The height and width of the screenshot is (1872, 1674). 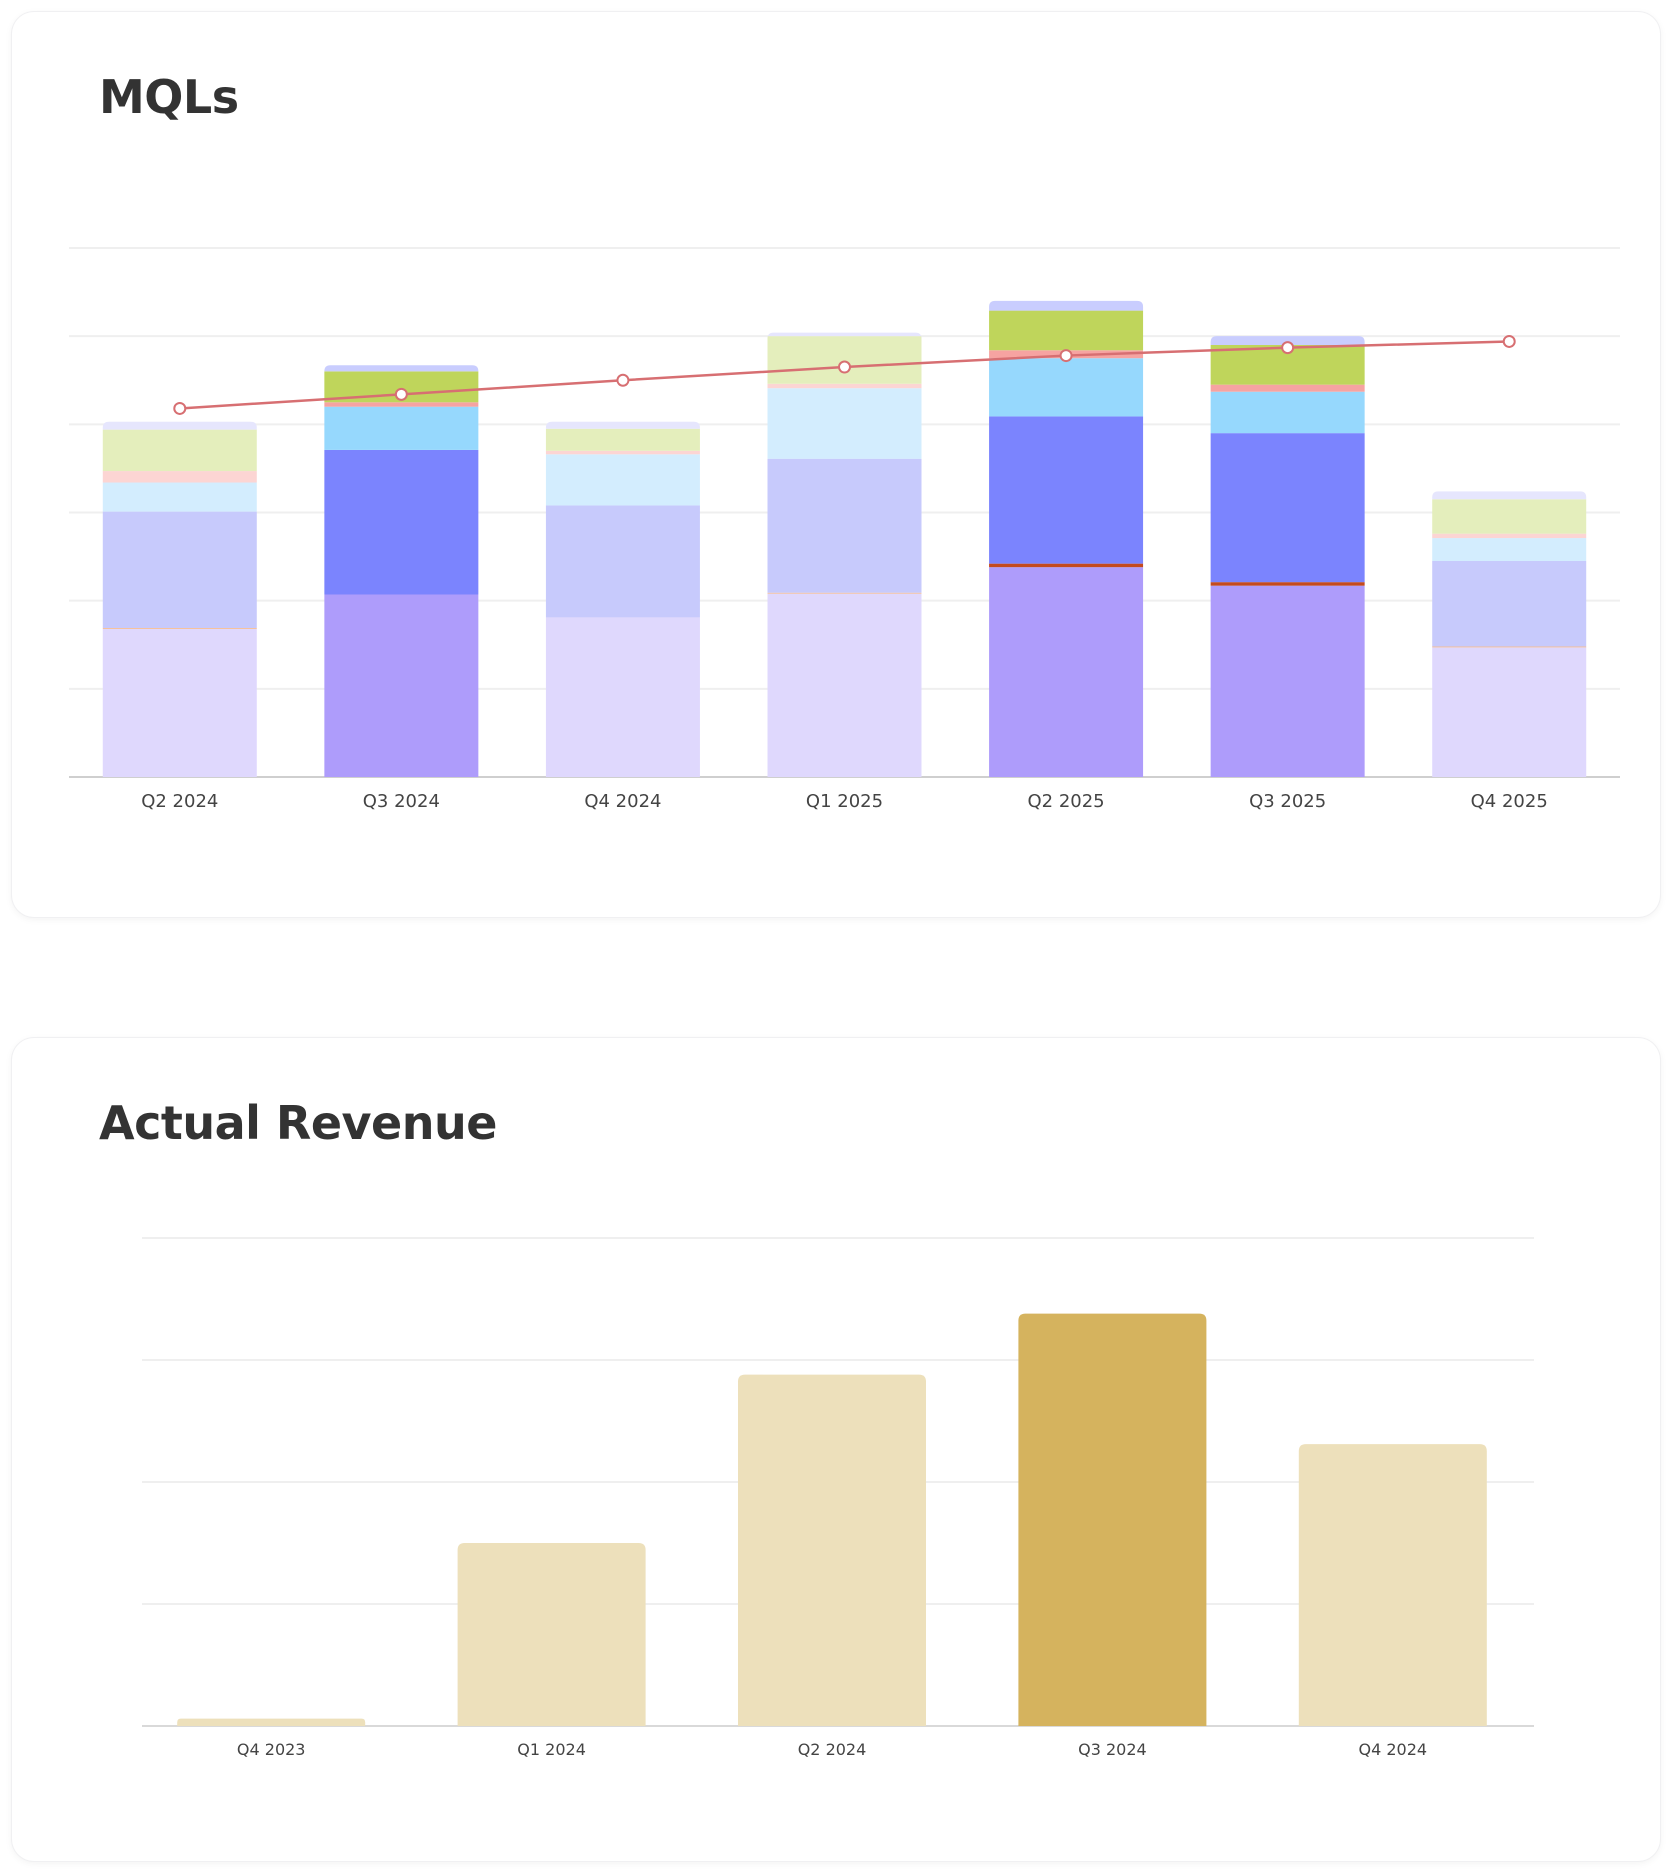 I want to click on revenue-bar-q3-2024, so click(x=1112, y=1519).